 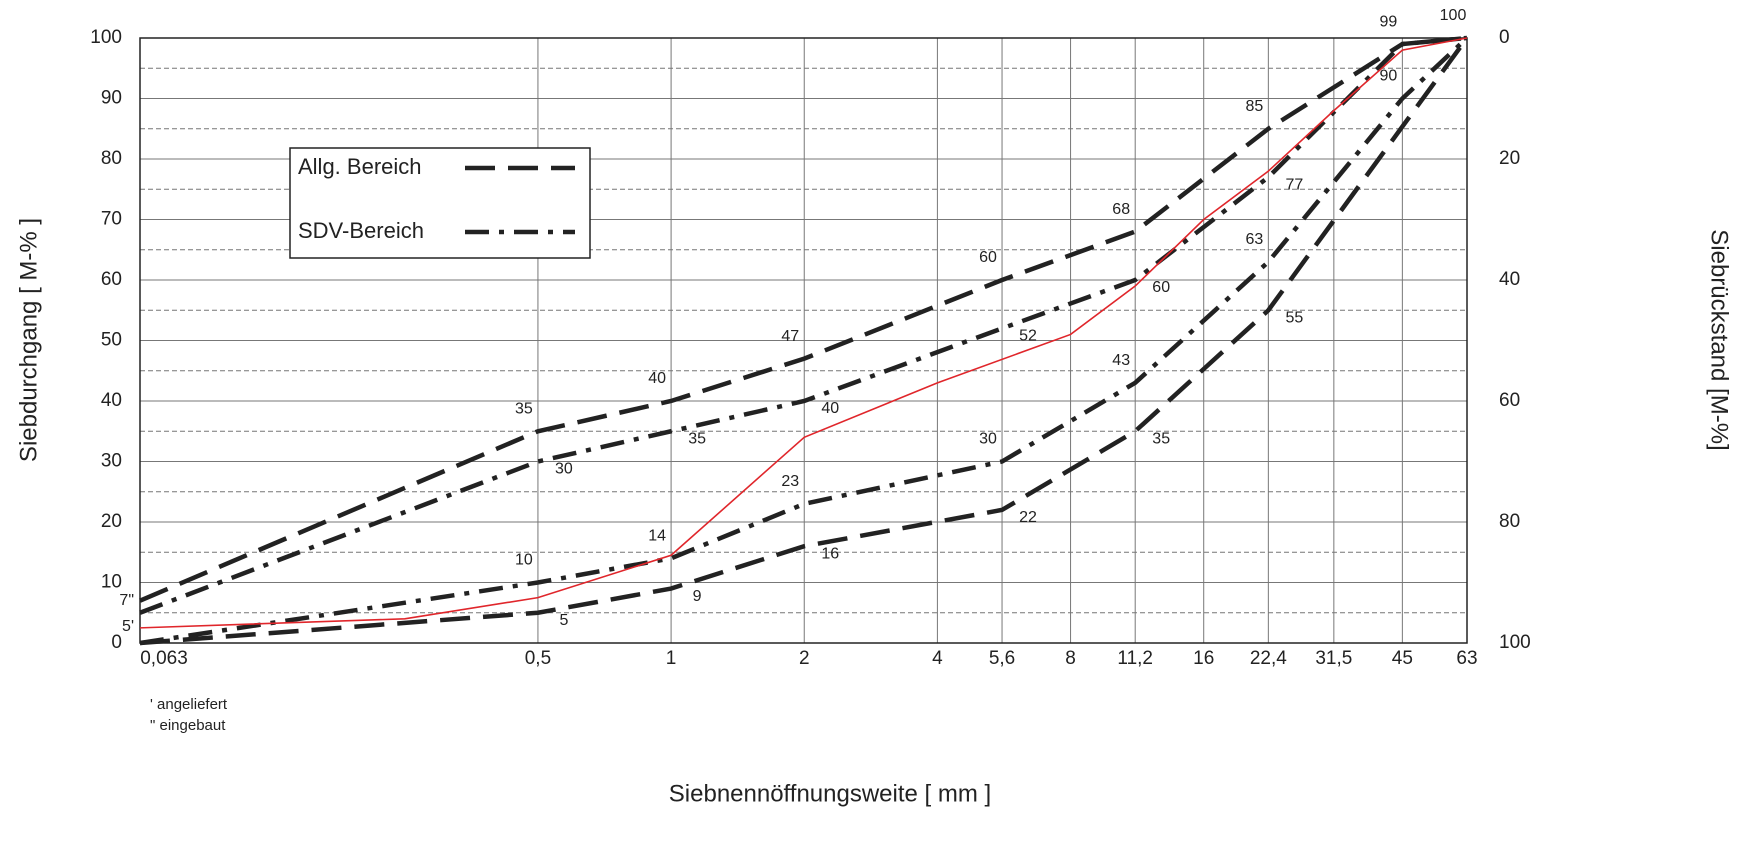 What do you see at coordinates (671, 658) in the screenshot?
I see `x-tick-label: 1` at bounding box center [671, 658].